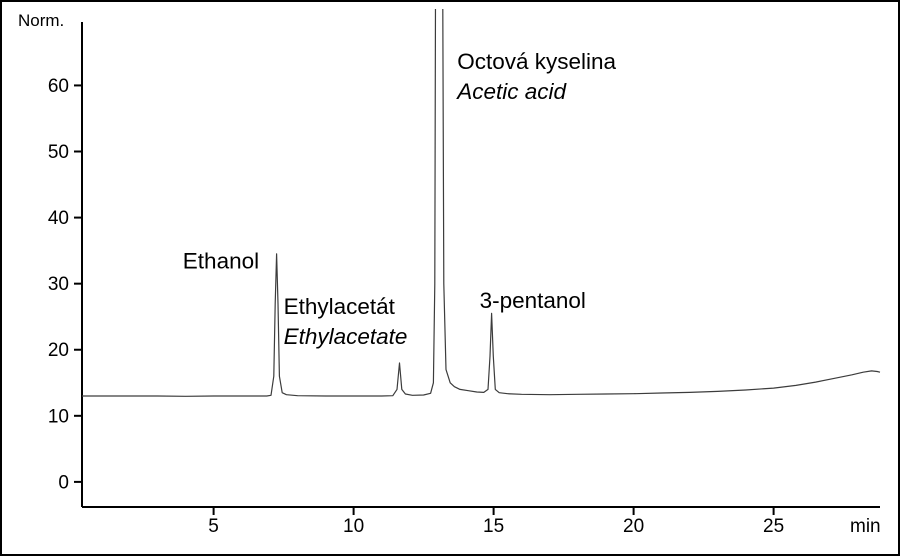  I want to click on y-tick-label: 40, so click(58, 218).